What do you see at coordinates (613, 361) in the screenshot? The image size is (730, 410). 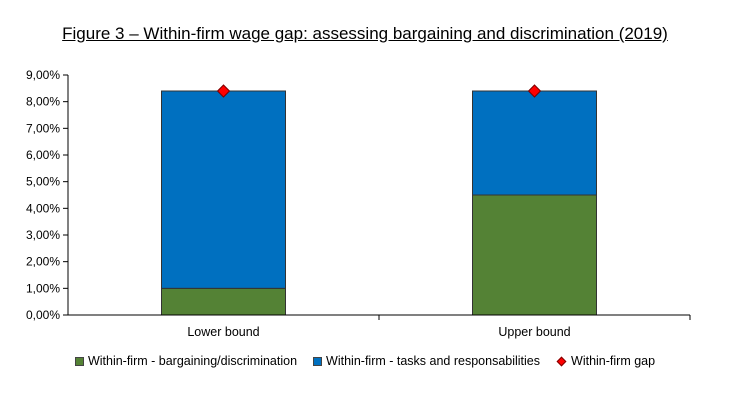 I see `legend-label-gap: Within-firm gap` at bounding box center [613, 361].